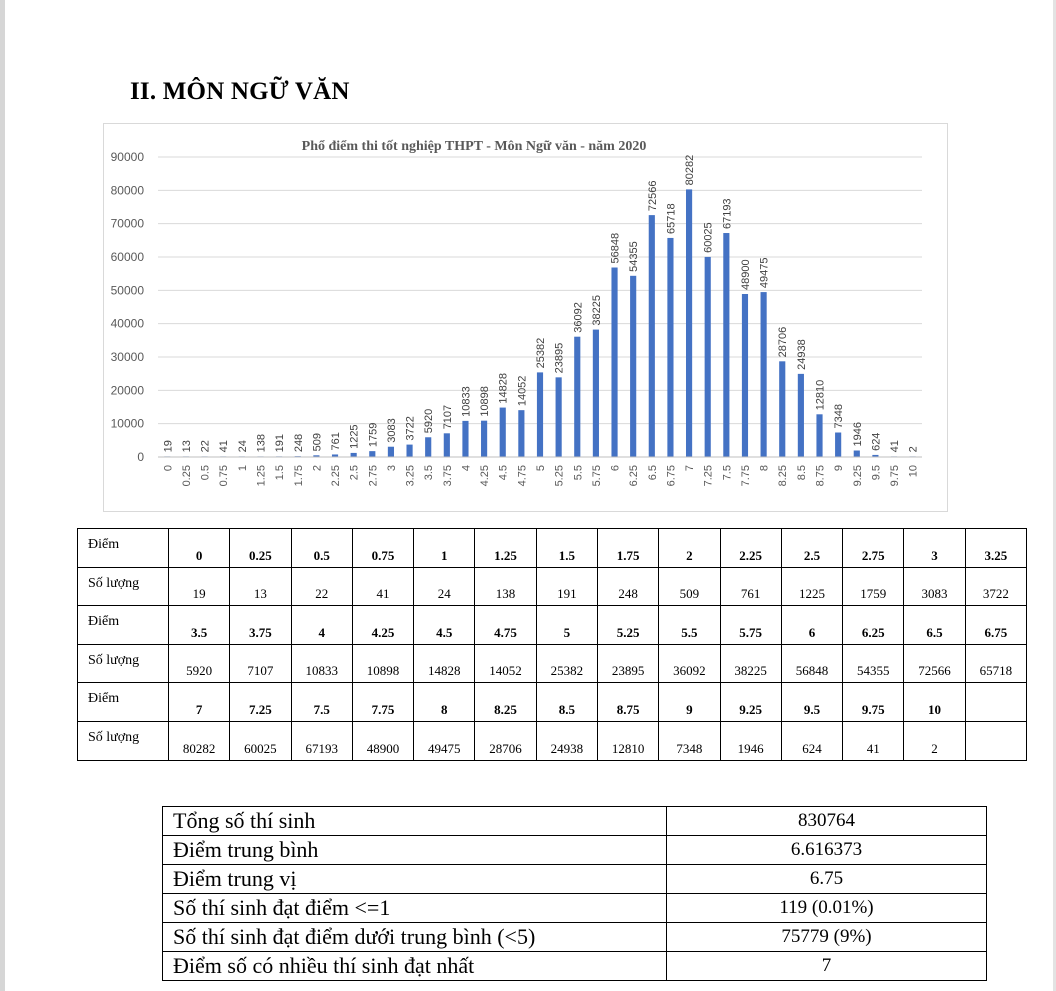  What do you see at coordinates (414, 879) in the screenshot?
I see `stats-label: Điểm trung vị` at bounding box center [414, 879].